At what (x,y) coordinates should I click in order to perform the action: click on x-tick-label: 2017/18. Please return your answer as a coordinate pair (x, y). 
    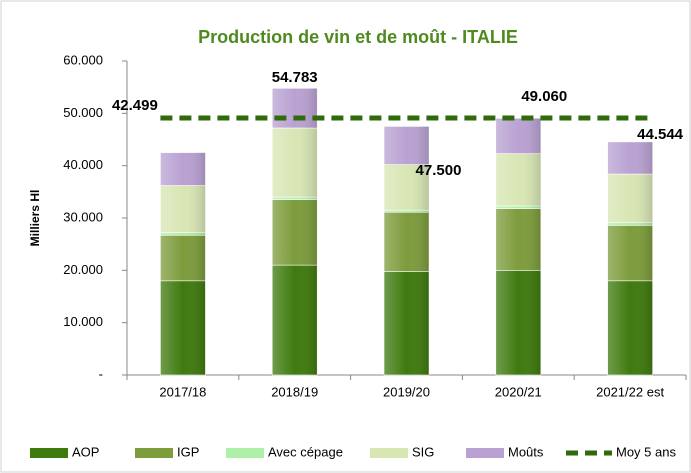
    Looking at the image, I should click on (182, 391).